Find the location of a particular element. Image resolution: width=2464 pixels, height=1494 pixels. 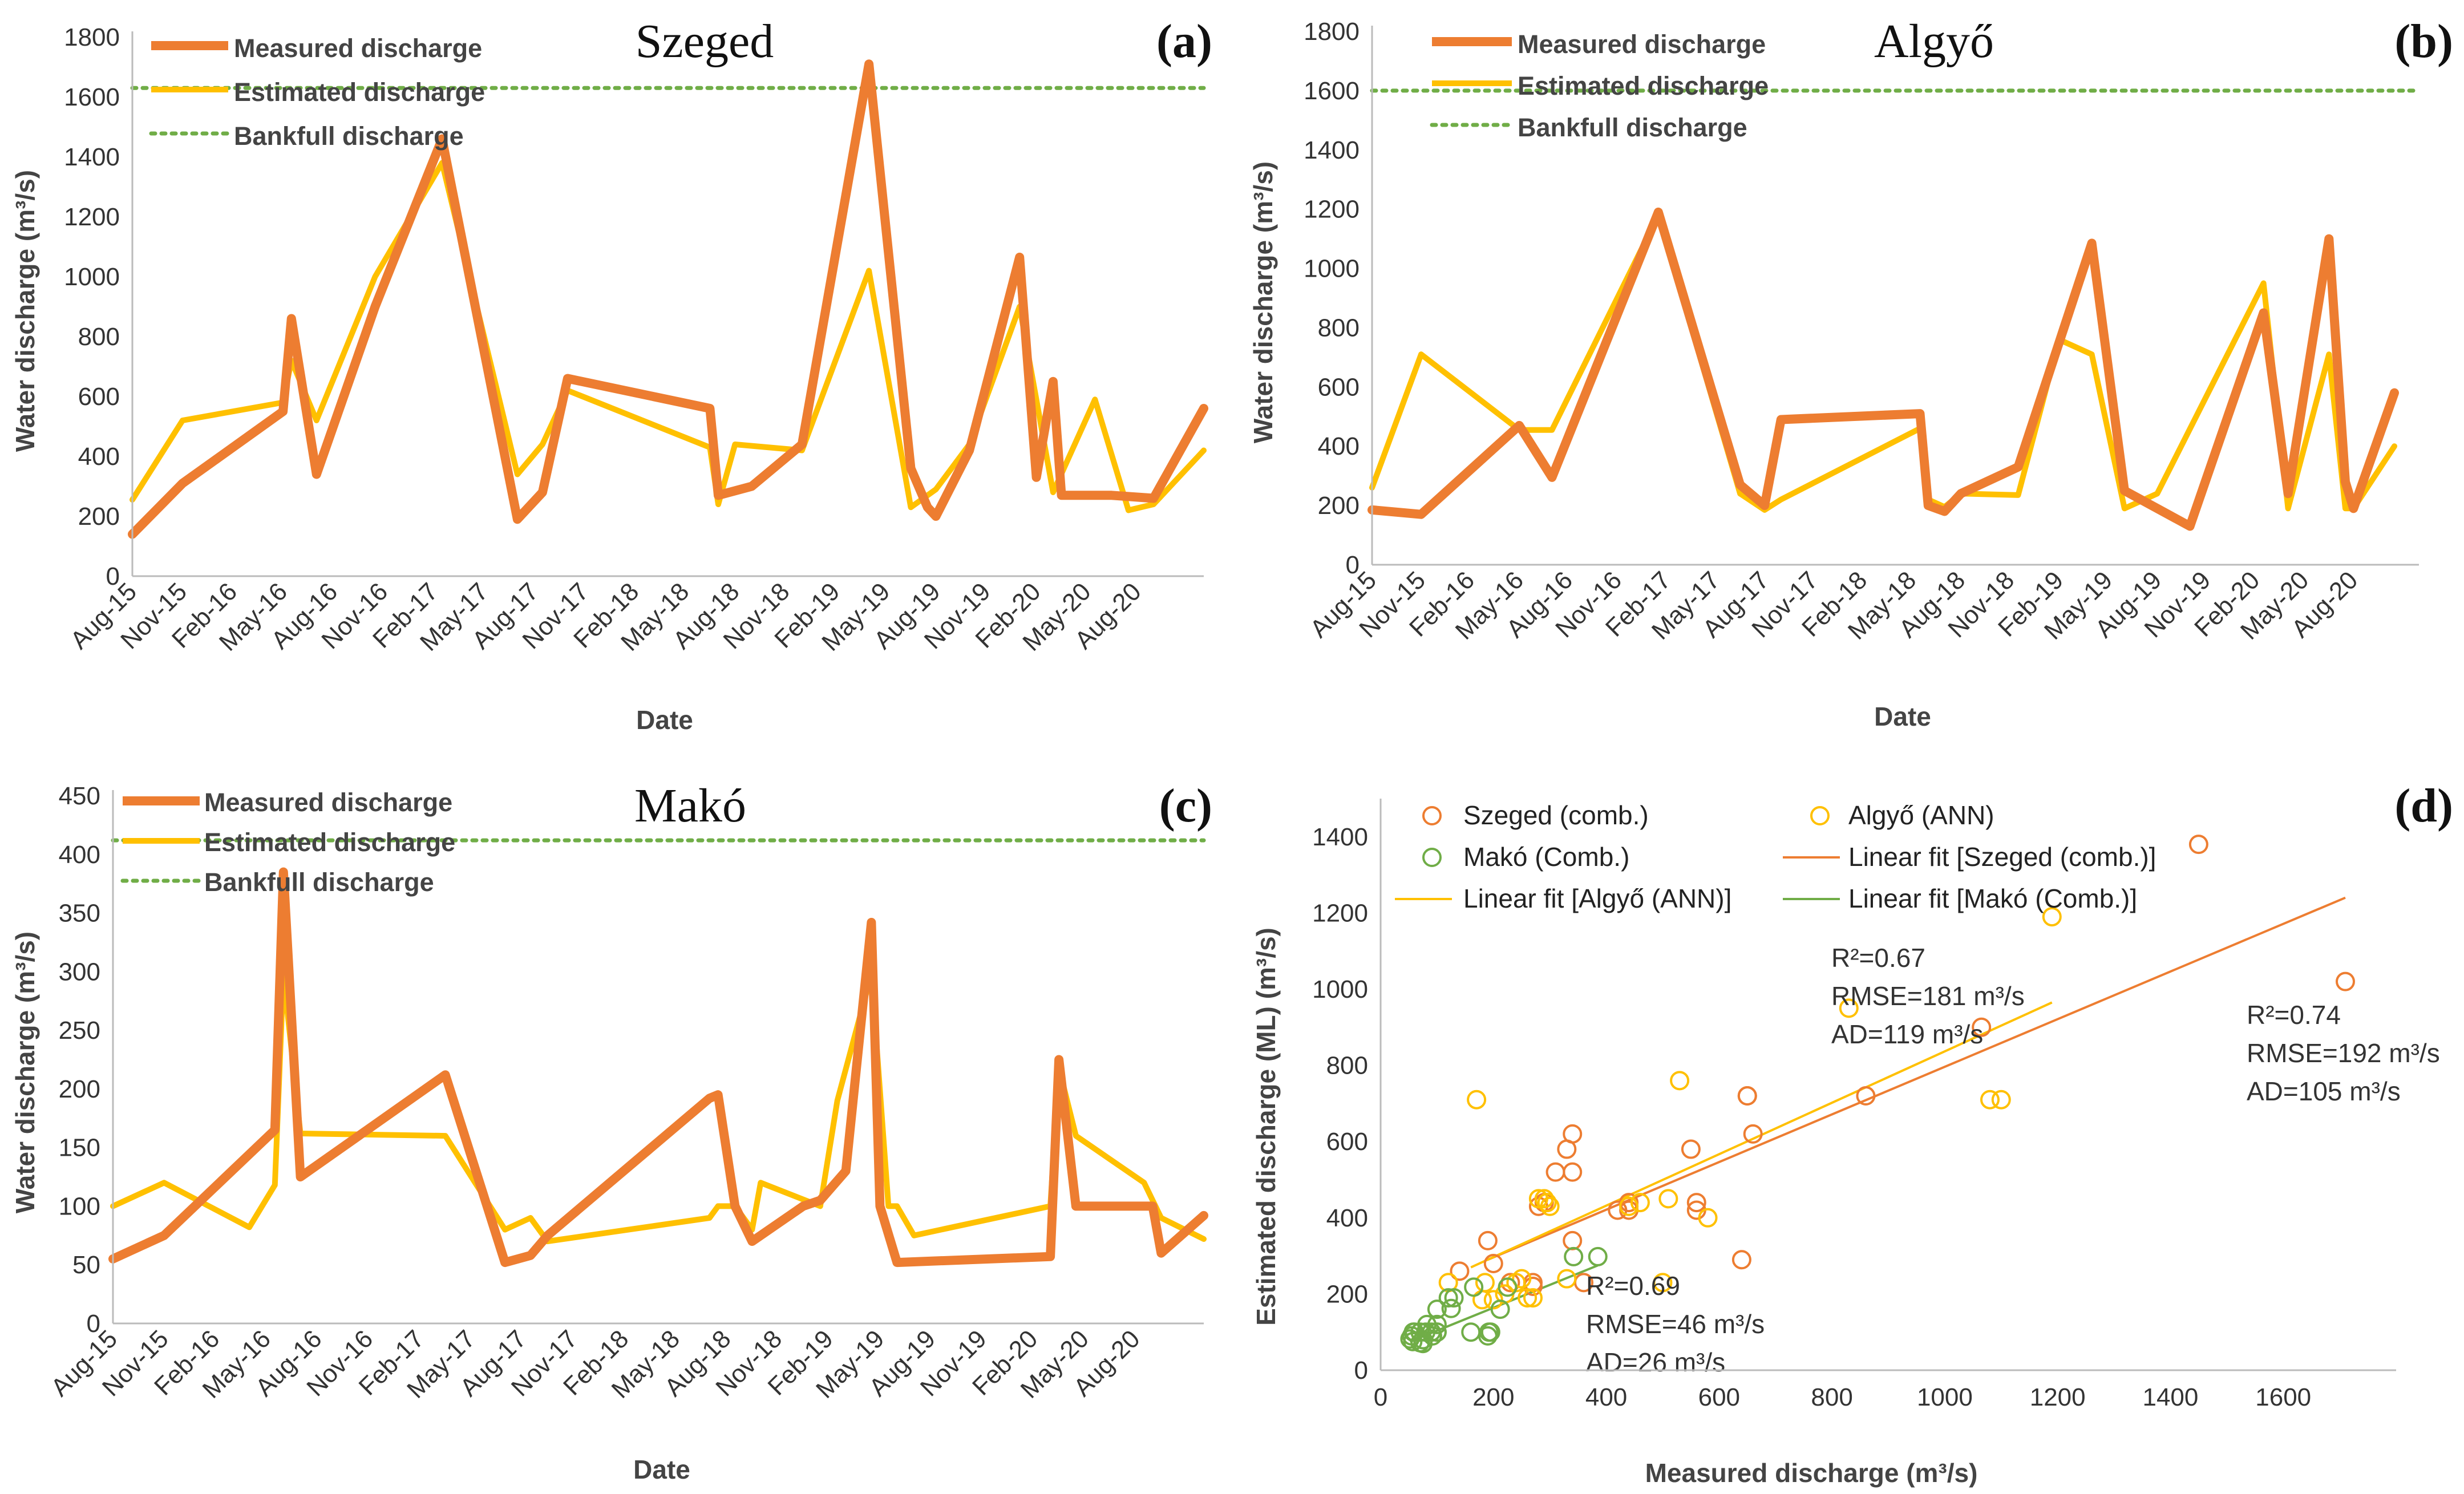

x-tick-label: 1600 is located at coordinates (2283, 1397).